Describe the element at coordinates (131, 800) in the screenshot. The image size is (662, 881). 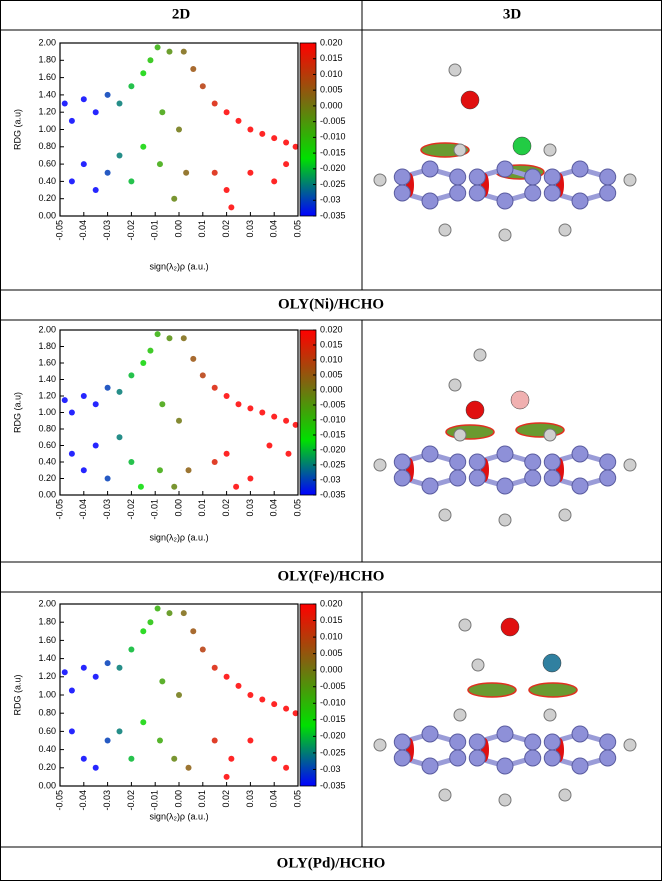
I see `x-tick-label: -0.02` at that location.